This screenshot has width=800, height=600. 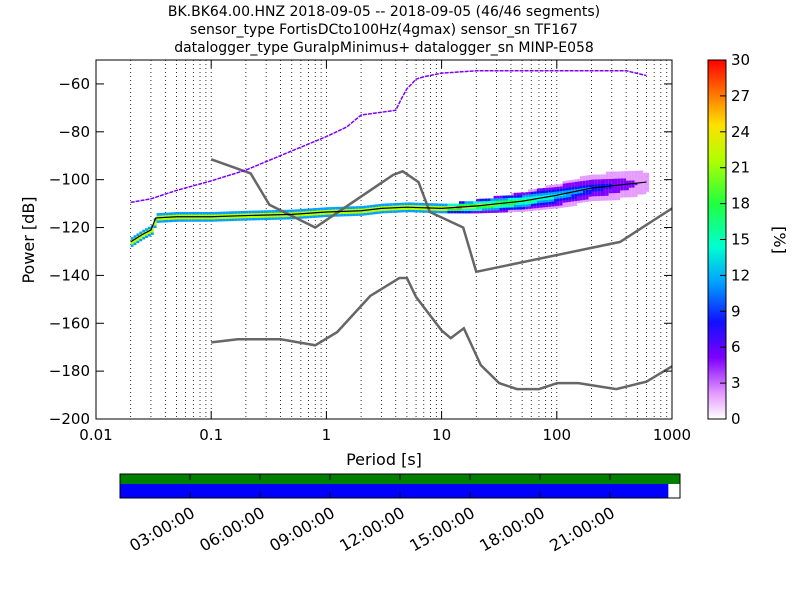 What do you see at coordinates (672, 435) in the screenshot?
I see `x-tick-label: 1000` at bounding box center [672, 435].